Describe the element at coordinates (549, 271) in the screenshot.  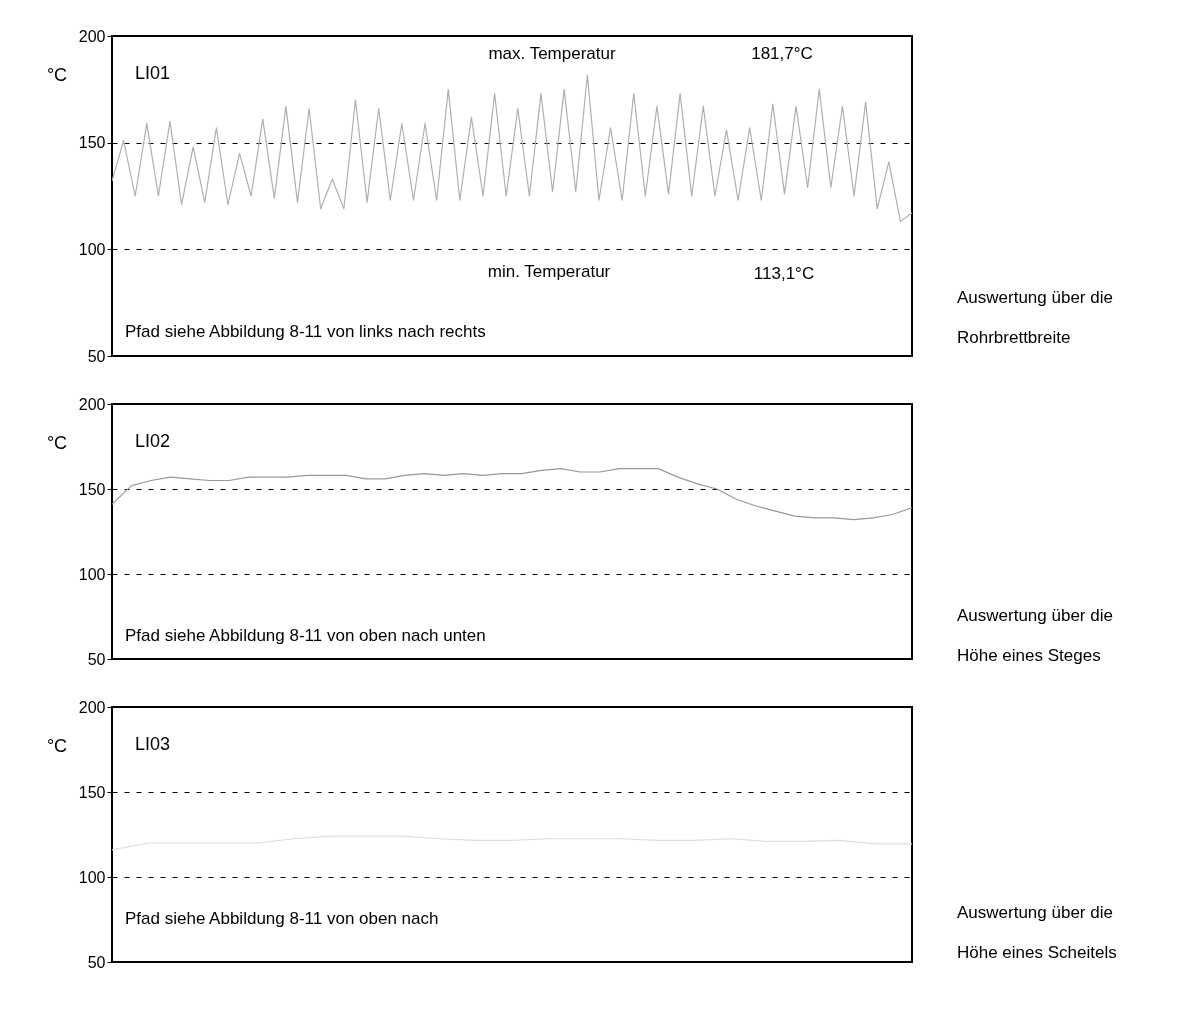
I see `annotation: min. Temperatur` at that location.